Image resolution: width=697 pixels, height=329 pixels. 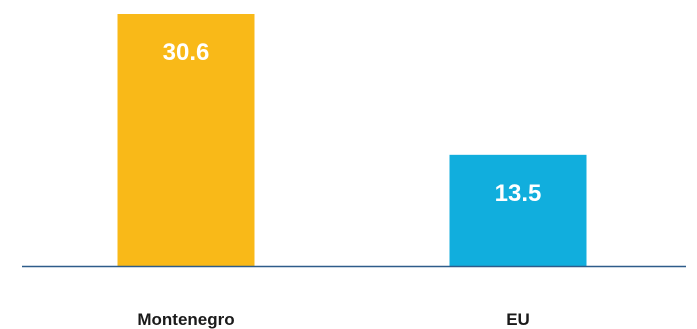 What do you see at coordinates (518, 319) in the screenshot?
I see `category-label-eu: EU` at bounding box center [518, 319].